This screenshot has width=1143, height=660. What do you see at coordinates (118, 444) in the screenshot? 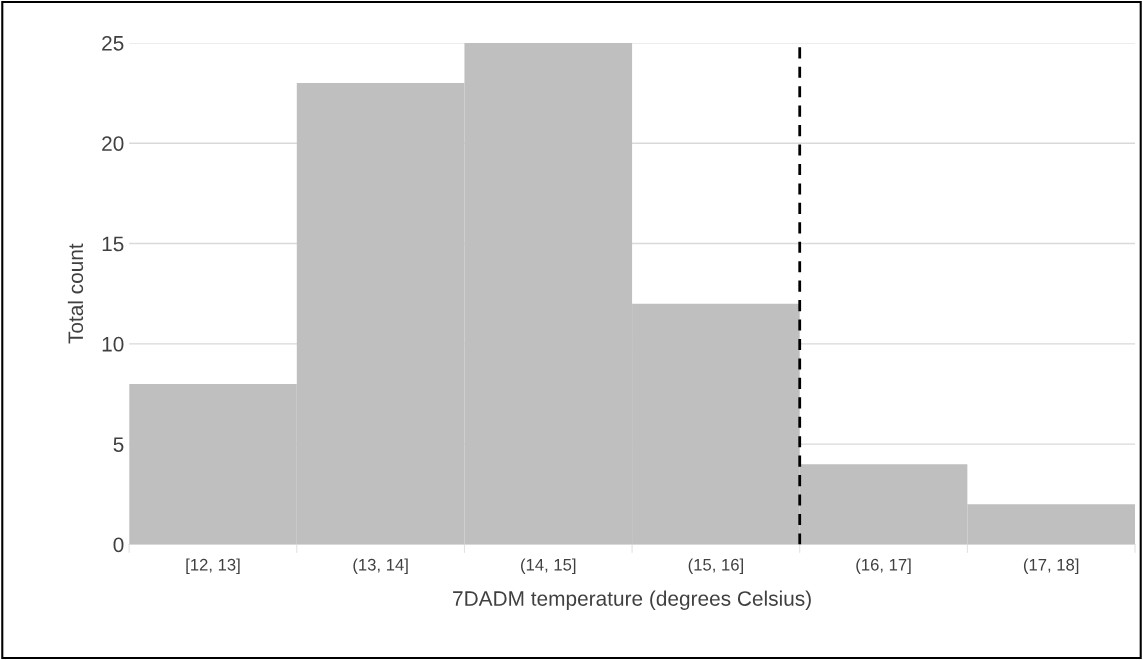
I see `y-tick-label: 5` at bounding box center [118, 444].